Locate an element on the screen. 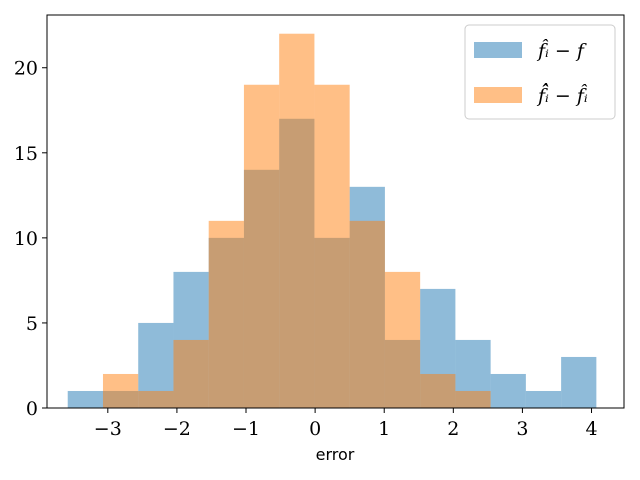  x-tick-label-6: 3 is located at coordinates (522, 429).